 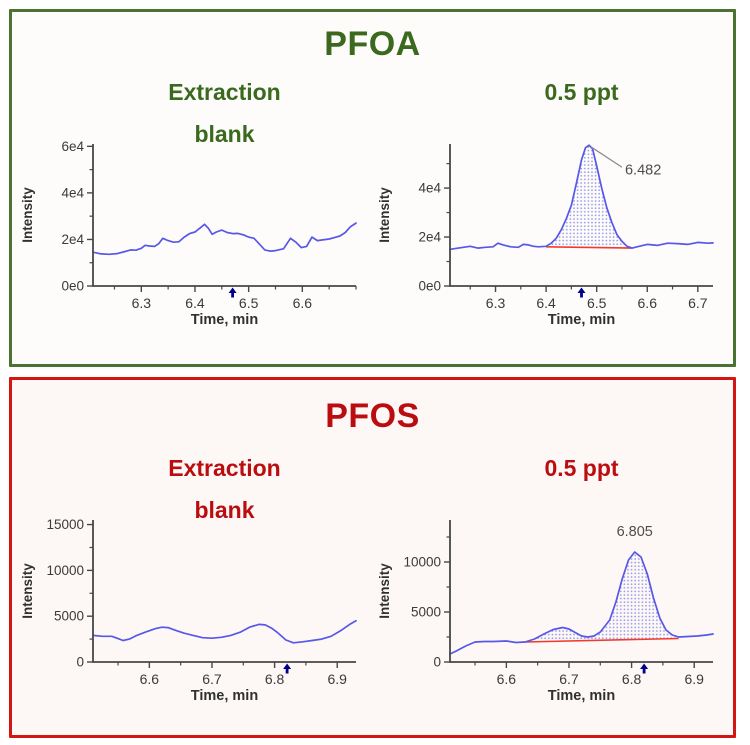 I want to click on y-tick-label: 15000, so click(x=65, y=524).